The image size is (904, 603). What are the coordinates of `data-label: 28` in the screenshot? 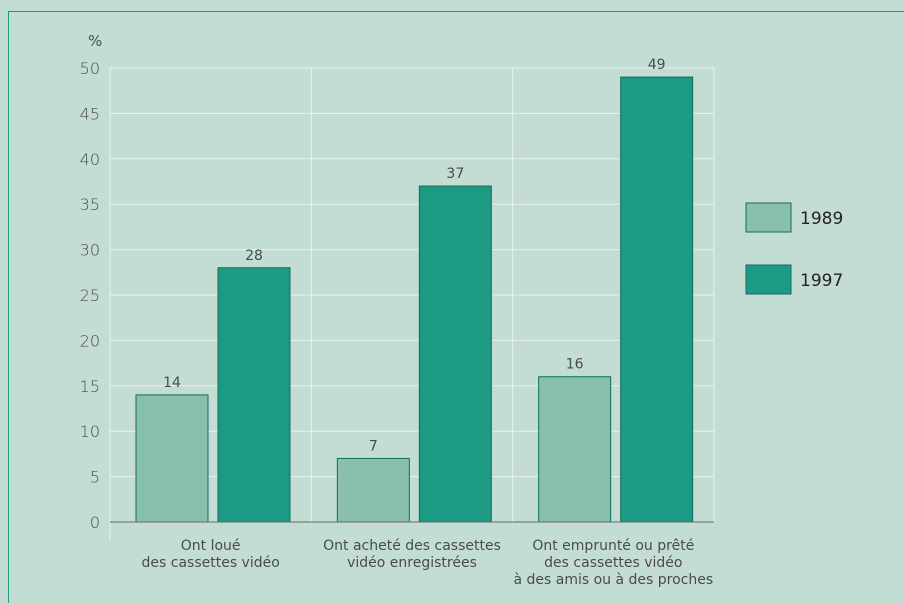 It's located at (254, 256).